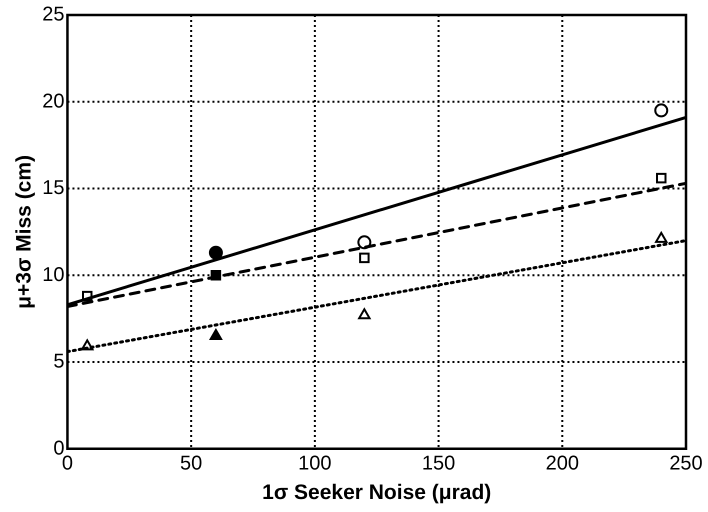 Image resolution: width=708 pixels, height=512 pixels. I want to click on x-tick-label: 250, so click(686, 463).